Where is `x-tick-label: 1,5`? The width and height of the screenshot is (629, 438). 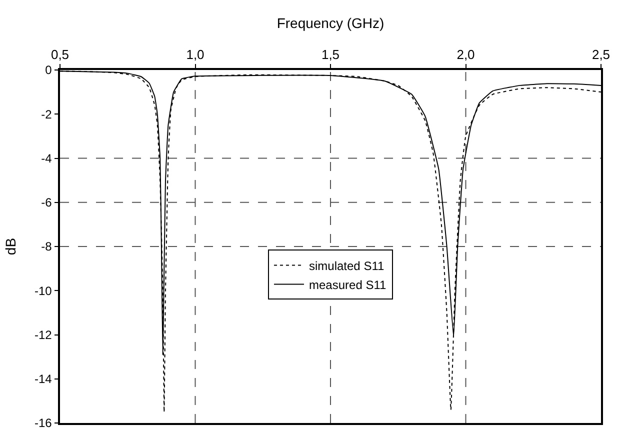 x-tick-label: 1,5 is located at coordinates (330, 54).